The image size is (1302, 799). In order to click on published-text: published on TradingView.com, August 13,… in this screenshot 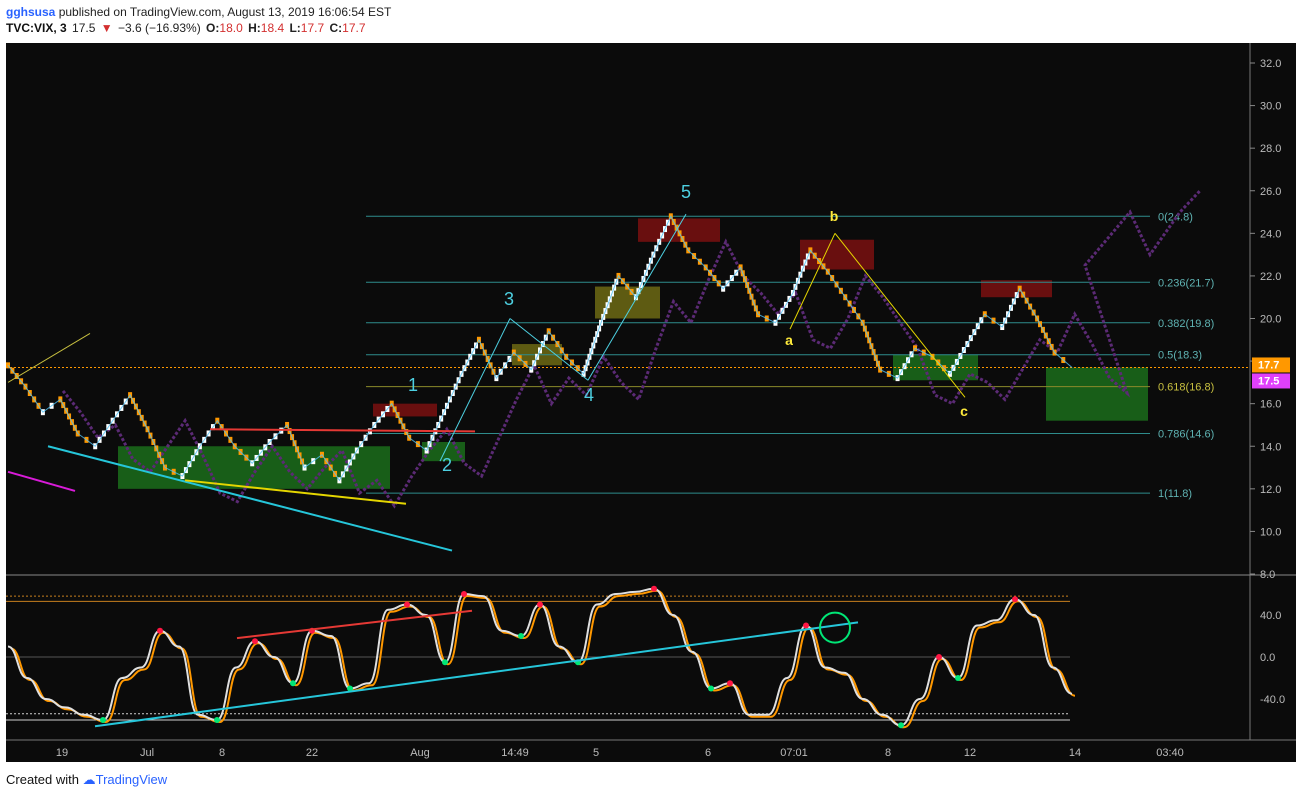, I will do `click(225, 12)`.